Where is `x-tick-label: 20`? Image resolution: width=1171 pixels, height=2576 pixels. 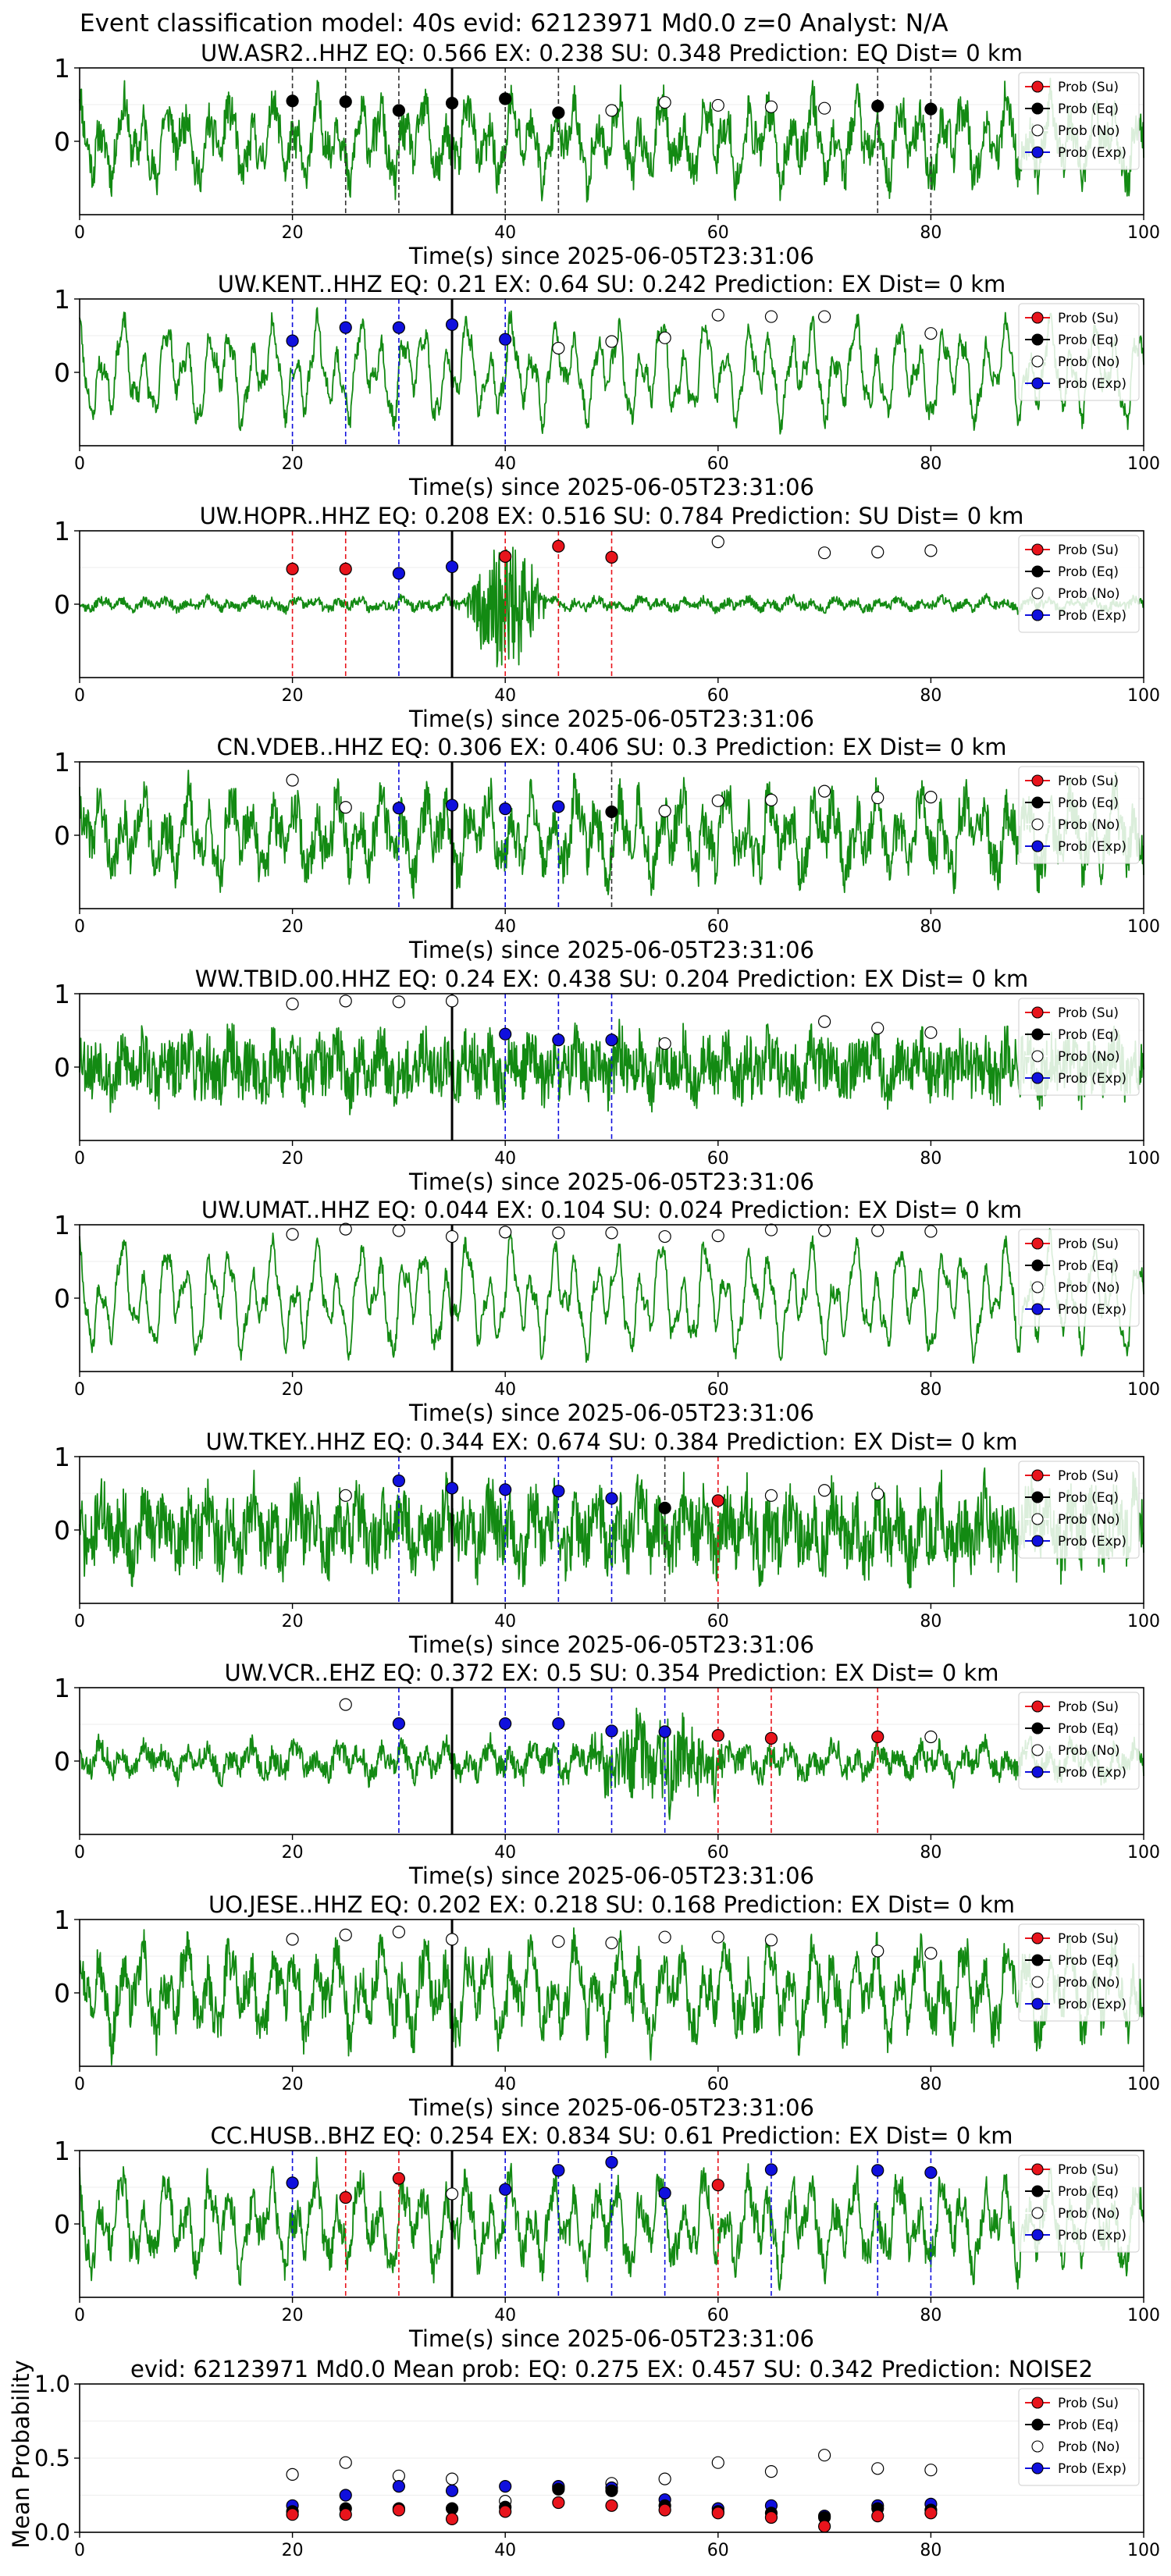 x-tick-label: 20 is located at coordinates (293, 2084).